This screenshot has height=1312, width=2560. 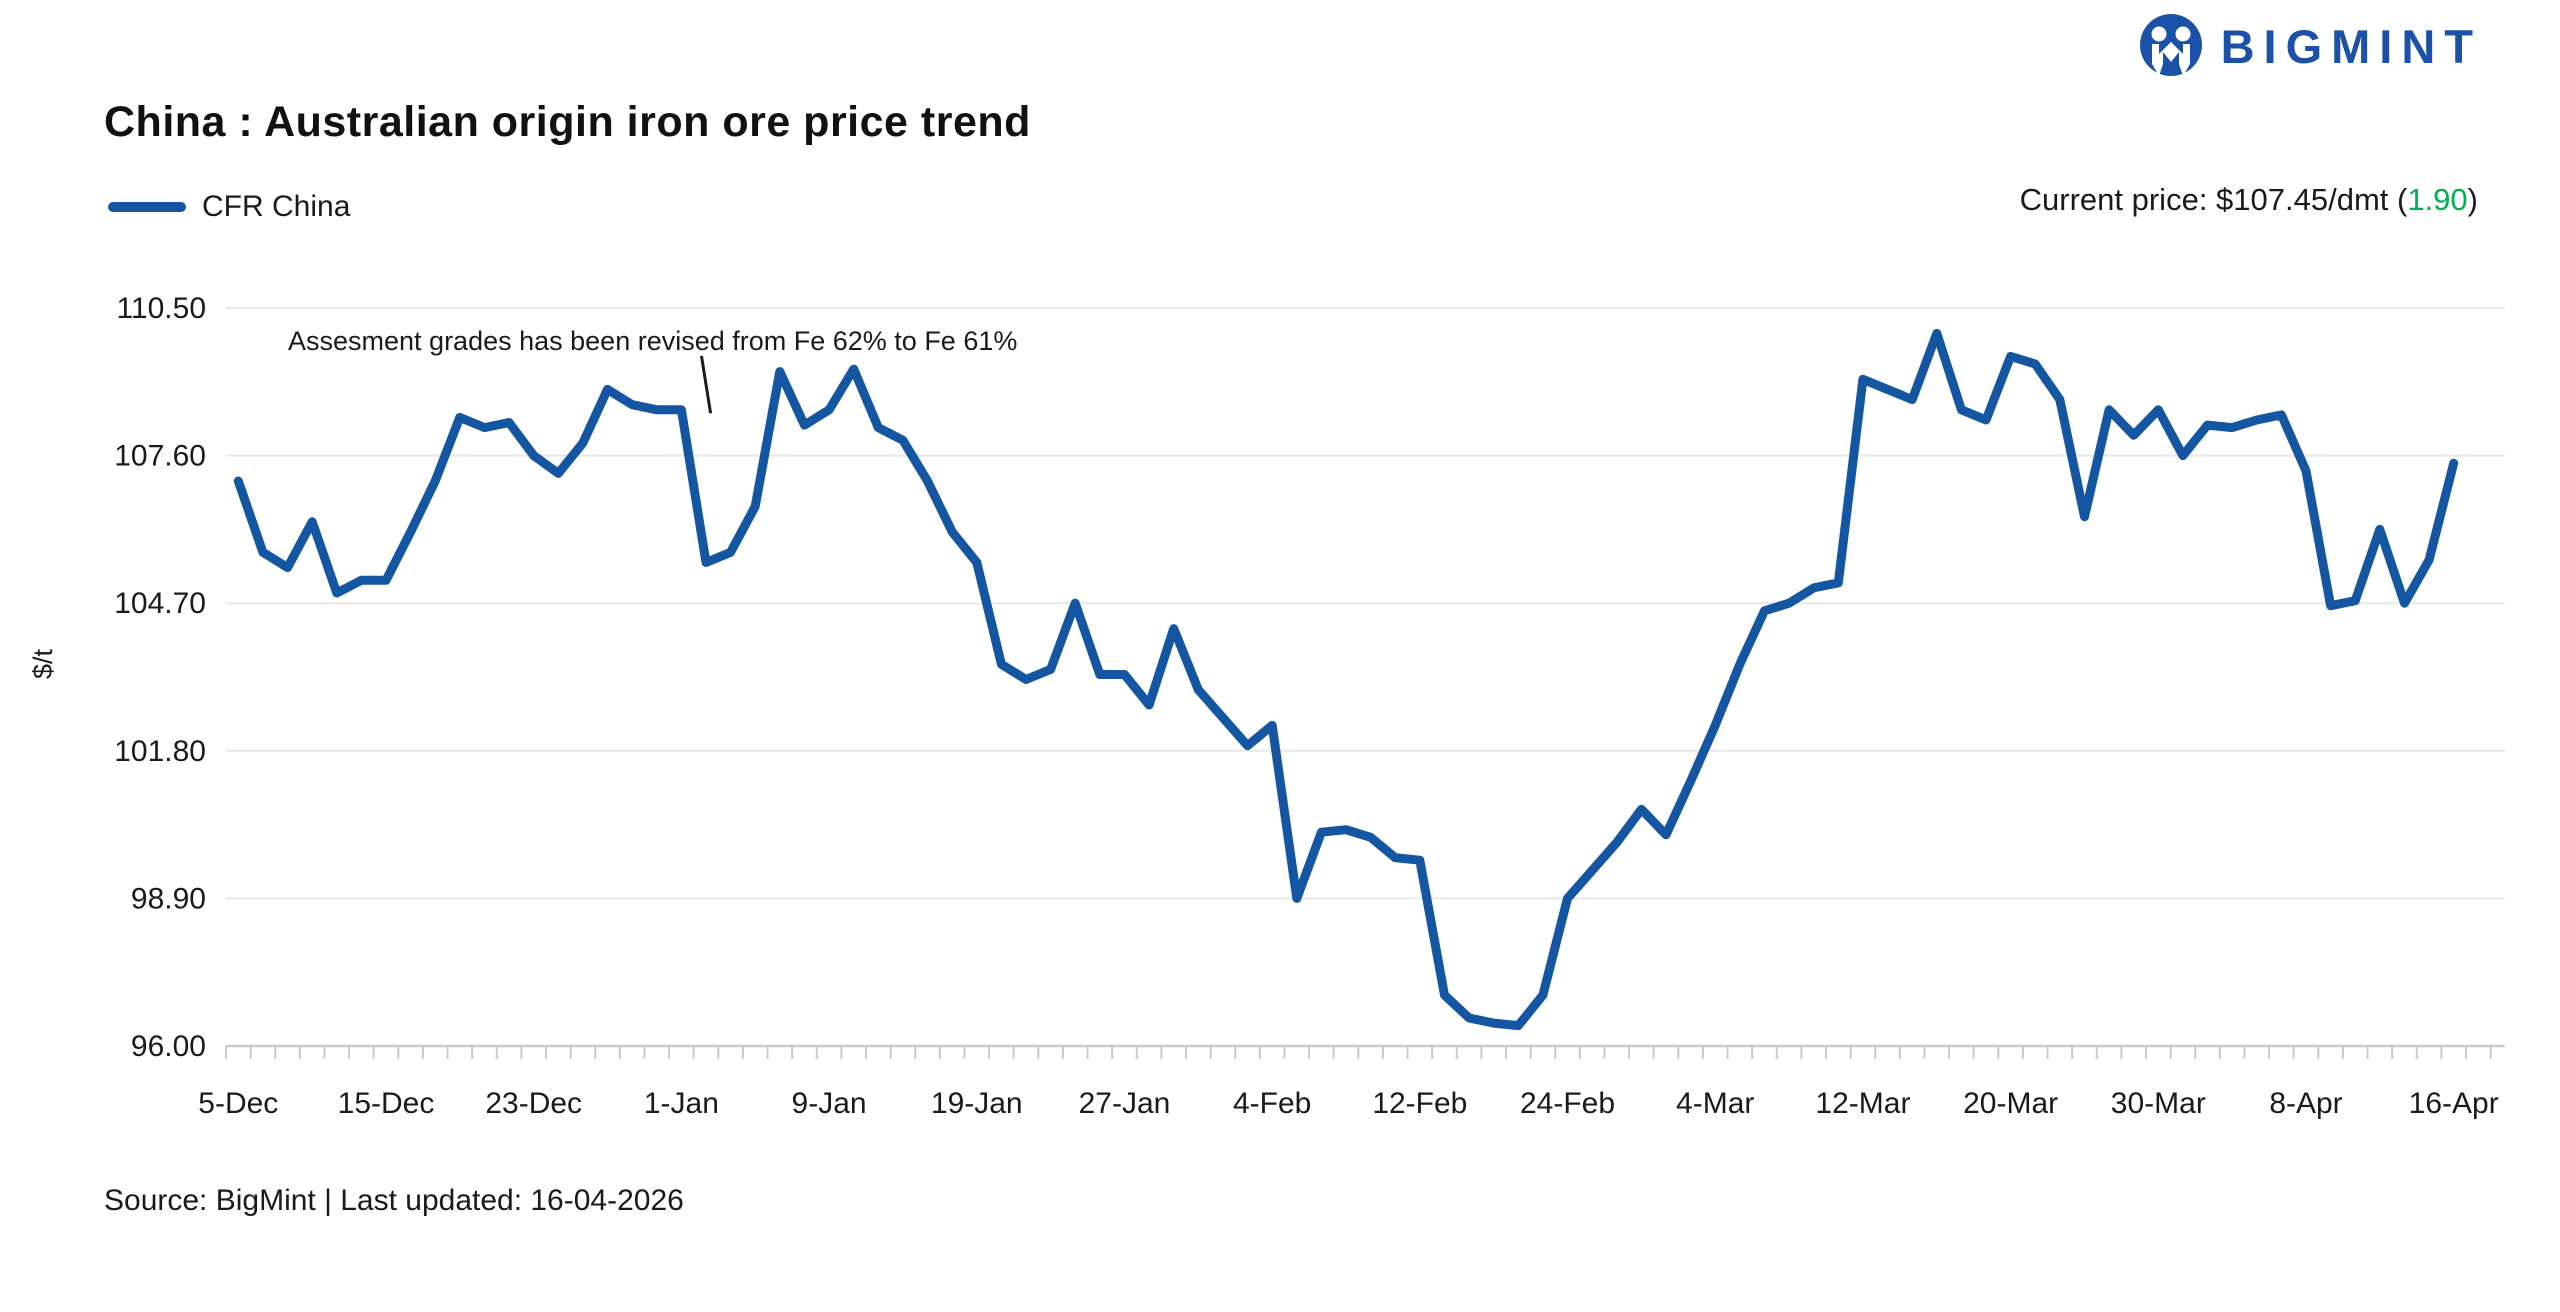 I want to click on y-axis-title: $/t, so click(x=43, y=663).